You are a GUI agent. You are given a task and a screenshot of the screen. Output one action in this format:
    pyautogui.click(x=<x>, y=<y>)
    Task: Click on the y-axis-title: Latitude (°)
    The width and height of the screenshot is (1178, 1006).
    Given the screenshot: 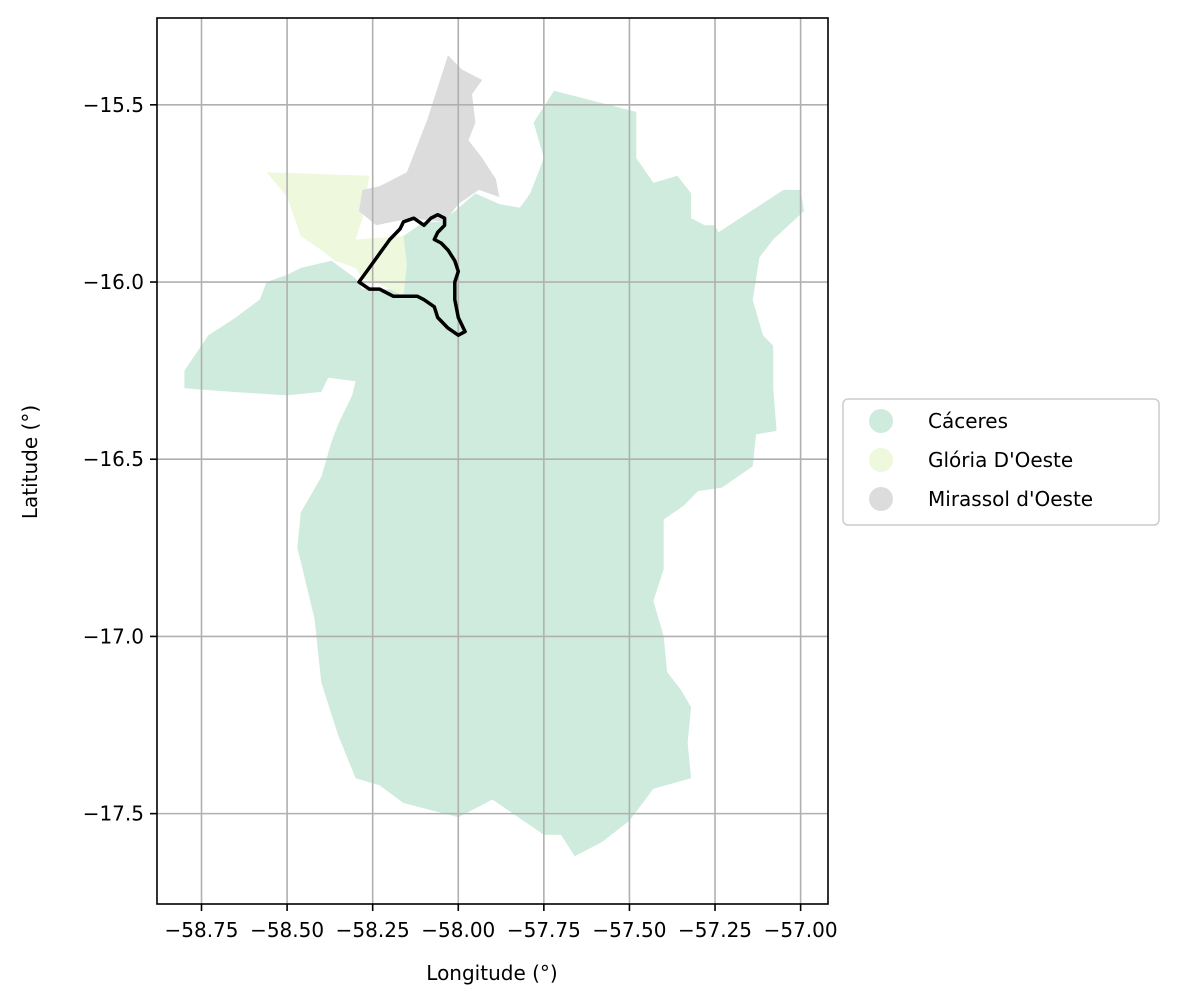 What is the action you would take?
    pyautogui.click(x=30, y=462)
    